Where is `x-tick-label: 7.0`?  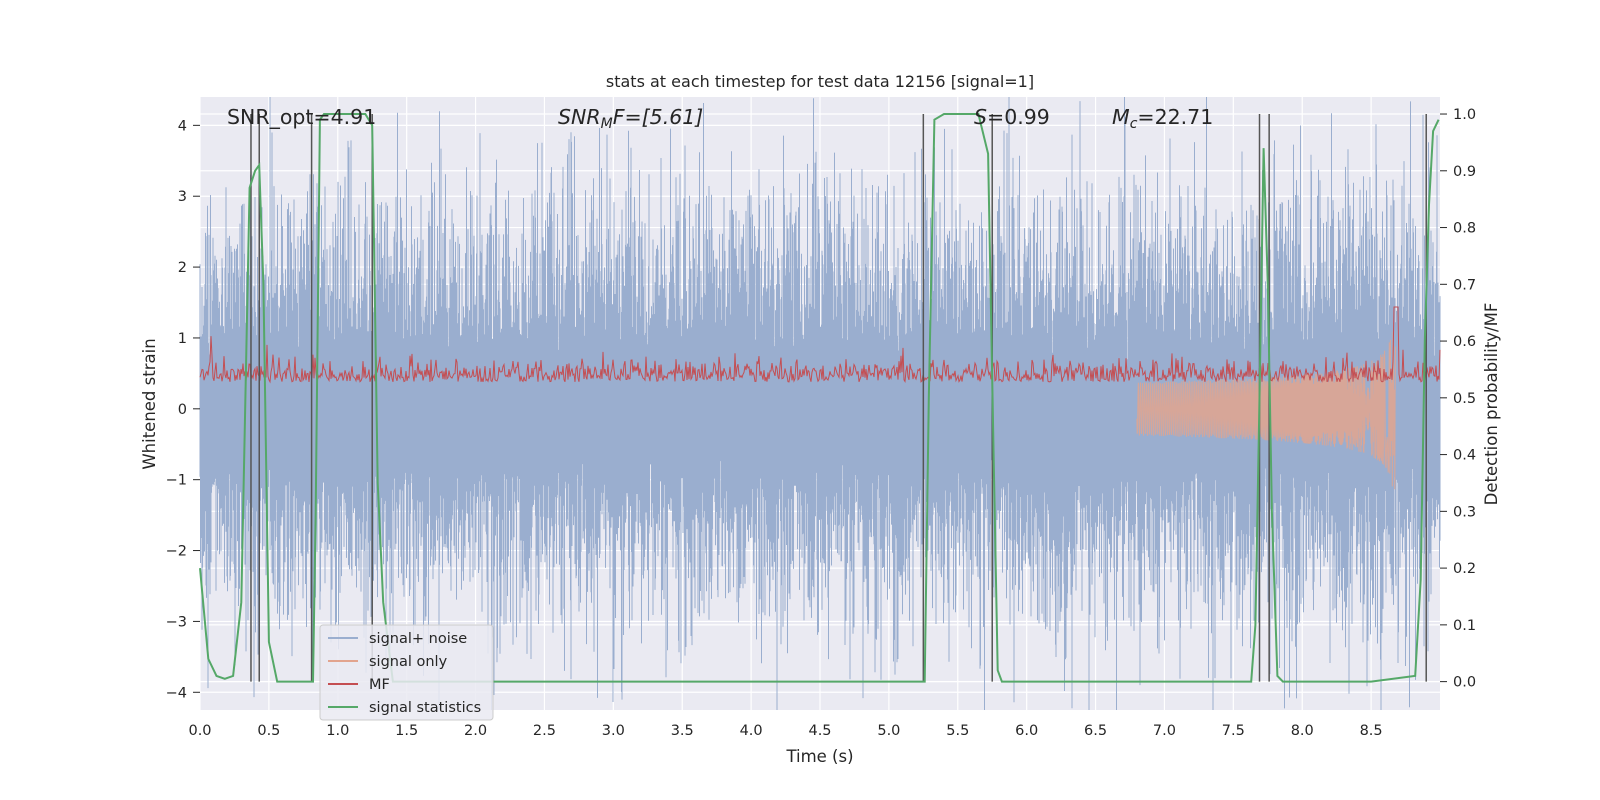 x-tick-label: 7.0 is located at coordinates (1164, 731).